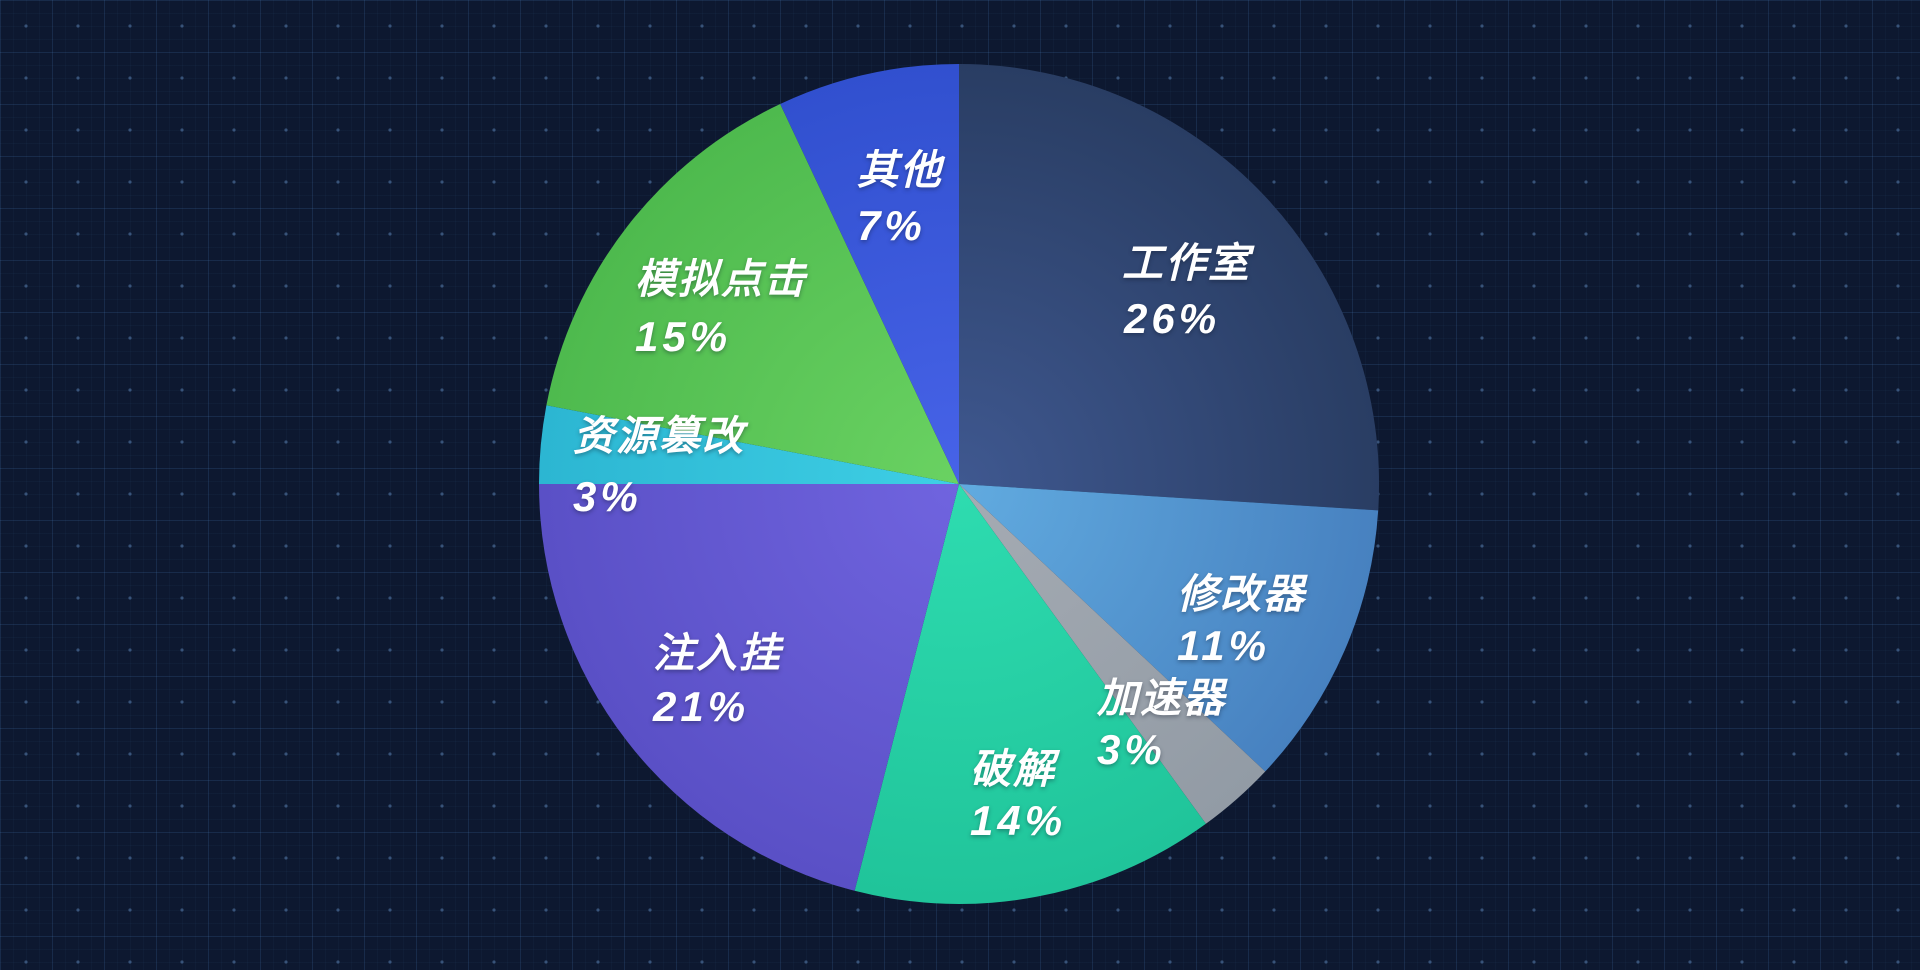 The height and width of the screenshot is (970, 1920). Describe the element at coordinates (1223, 645) in the screenshot. I see `slice-percentage: 11%` at that location.